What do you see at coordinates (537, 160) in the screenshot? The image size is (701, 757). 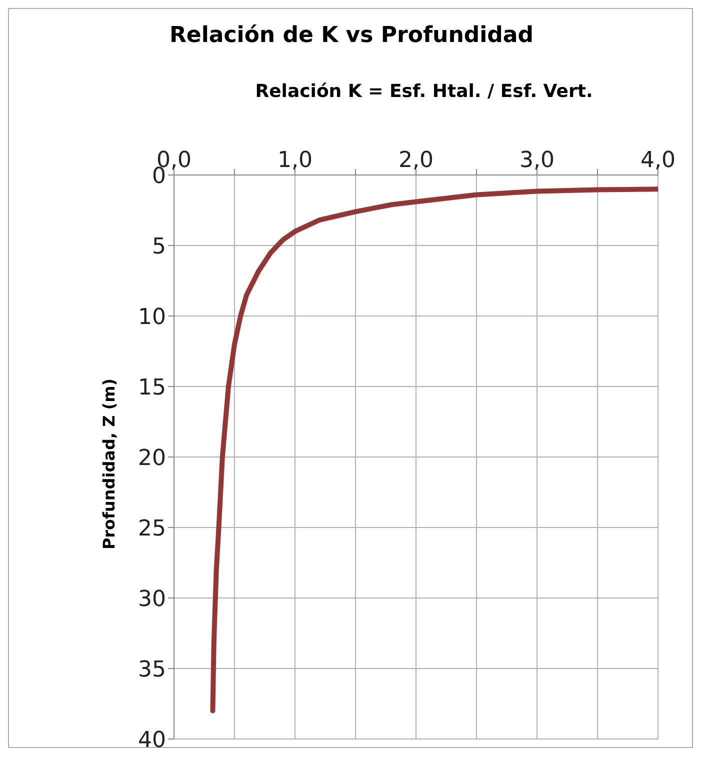 I see `x-tick-label: 3,0` at bounding box center [537, 160].